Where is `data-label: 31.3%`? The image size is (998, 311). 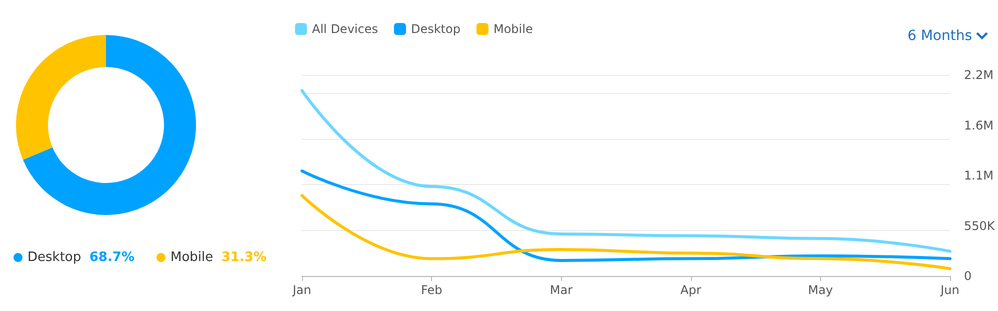 data-label: 31.3% is located at coordinates (243, 257).